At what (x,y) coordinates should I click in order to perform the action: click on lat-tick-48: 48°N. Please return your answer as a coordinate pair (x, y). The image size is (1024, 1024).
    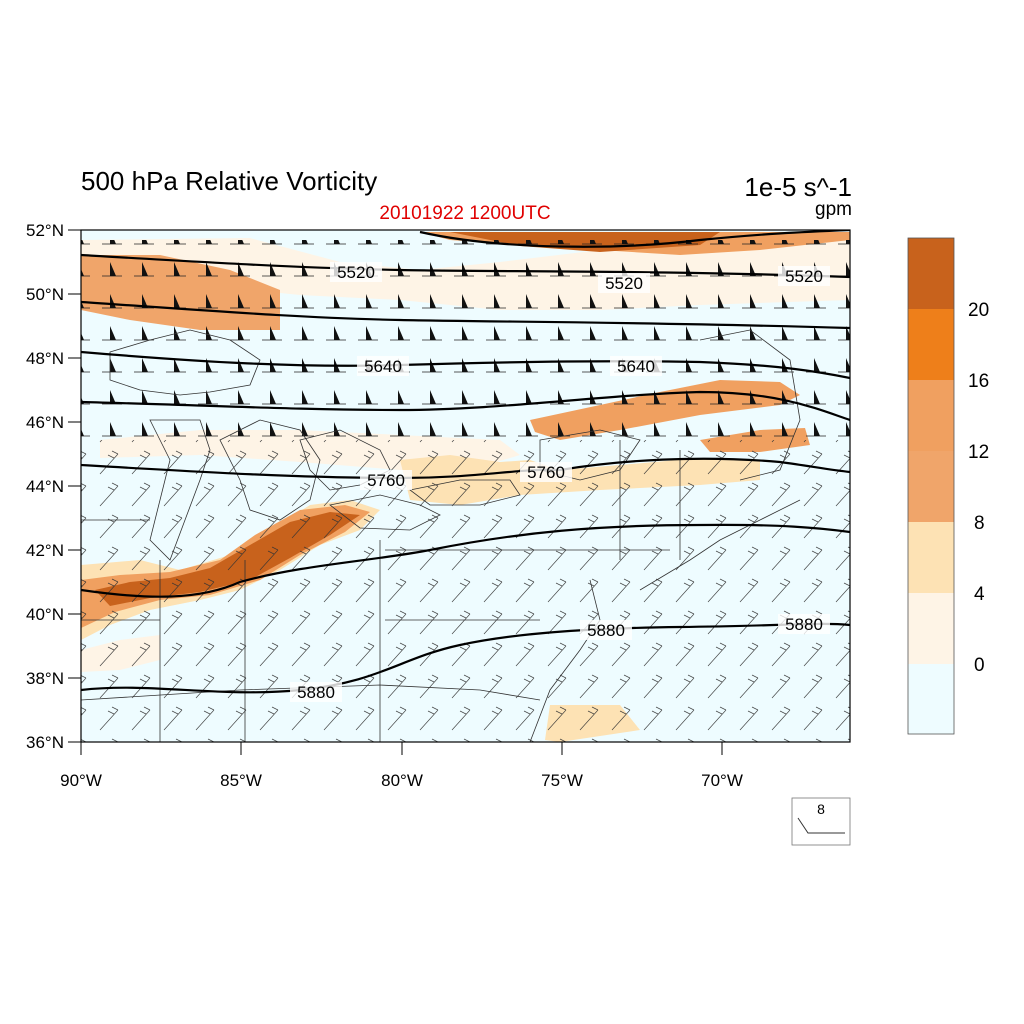
    Looking at the image, I should click on (45, 358).